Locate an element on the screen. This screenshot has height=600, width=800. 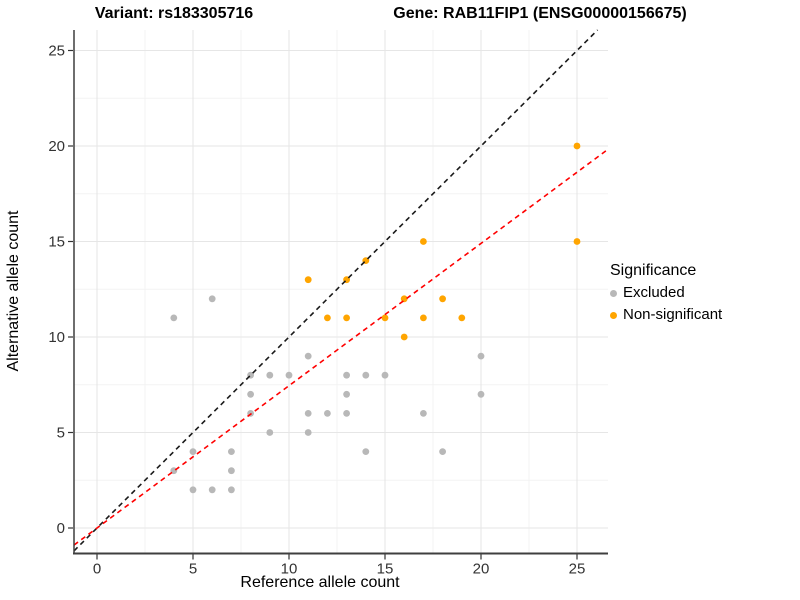
y-tick-label: 5 is located at coordinates (61, 433).